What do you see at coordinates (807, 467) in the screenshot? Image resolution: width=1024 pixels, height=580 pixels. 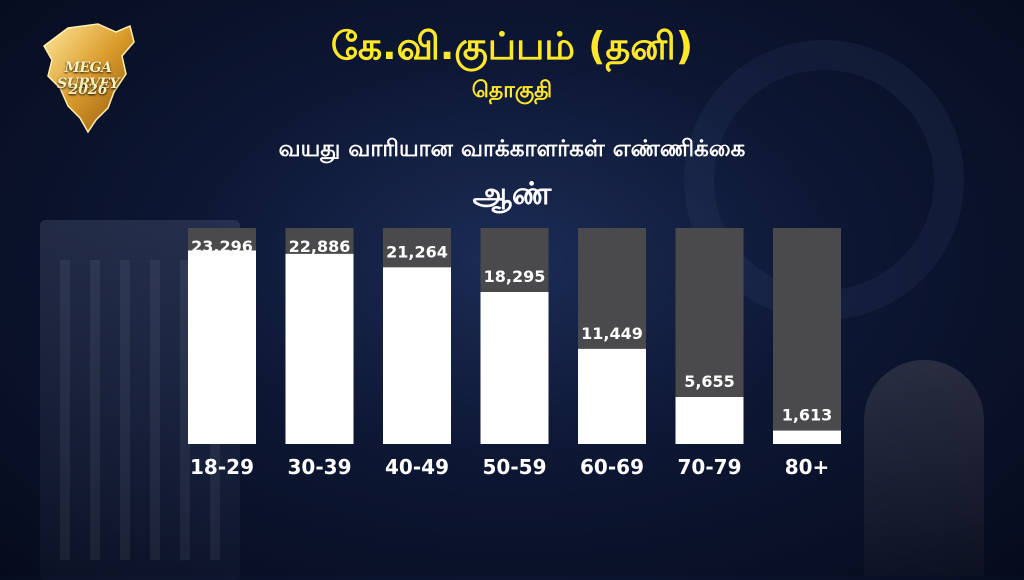 I see `category-label: 80+` at bounding box center [807, 467].